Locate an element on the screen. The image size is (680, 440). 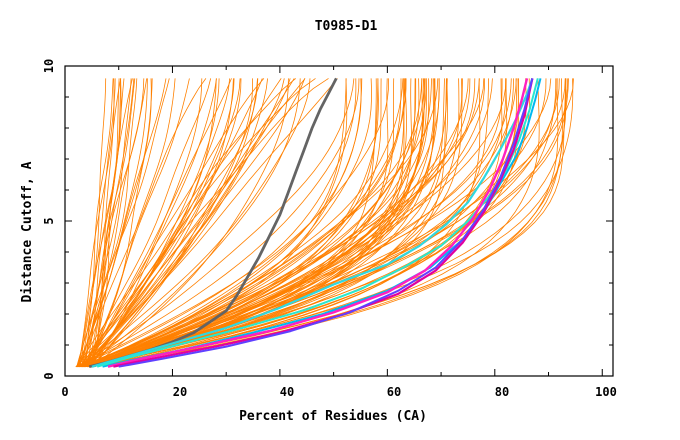
y-axis-label: Distance Cutoff, A is located at coordinates (27, 231).